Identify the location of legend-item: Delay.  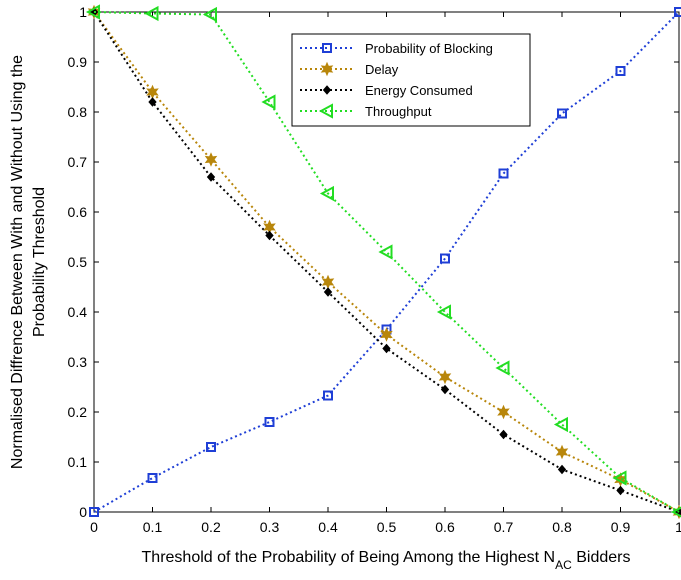
(349, 69).